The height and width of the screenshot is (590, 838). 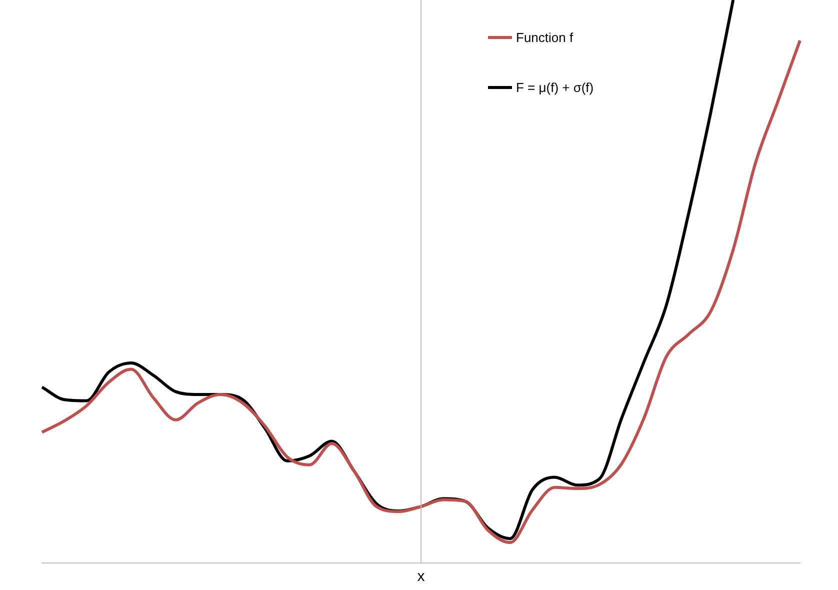 I want to click on legend-label: F = μ(f) + σ(f), so click(x=555, y=87).